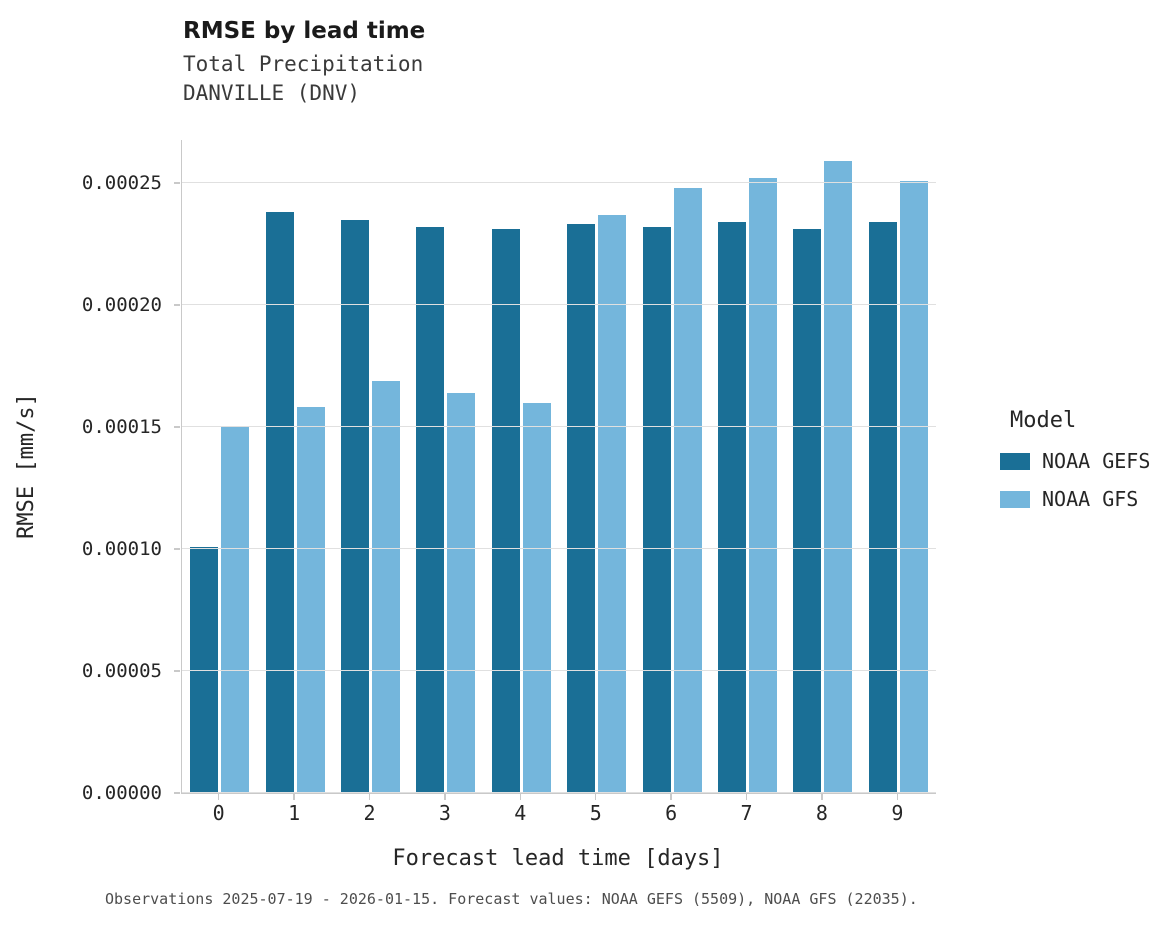  What do you see at coordinates (121, 182) in the screenshot?
I see `y-tick-label: 0.00025` at bounding box center [121, 182].